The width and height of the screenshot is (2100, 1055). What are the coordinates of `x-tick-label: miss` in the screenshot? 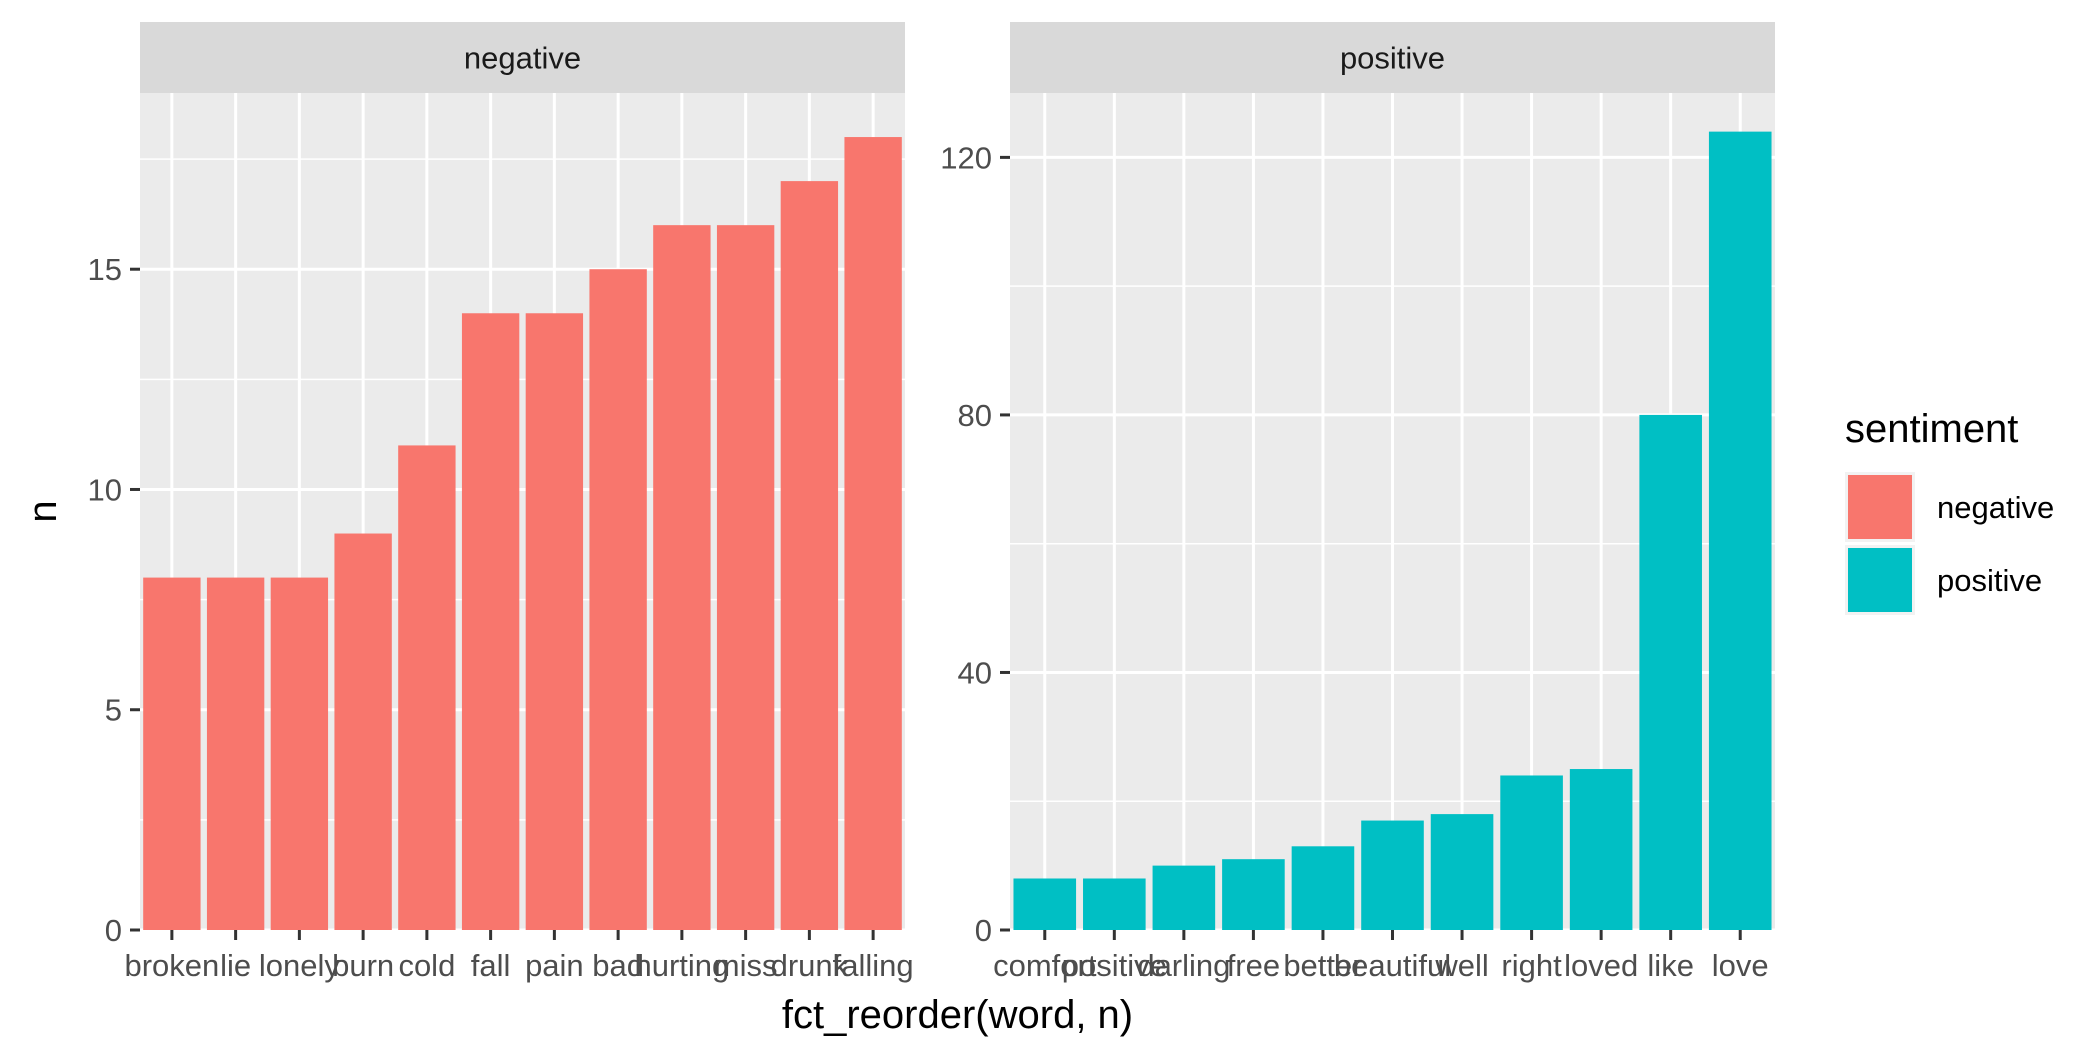 It's located at (746, 965).